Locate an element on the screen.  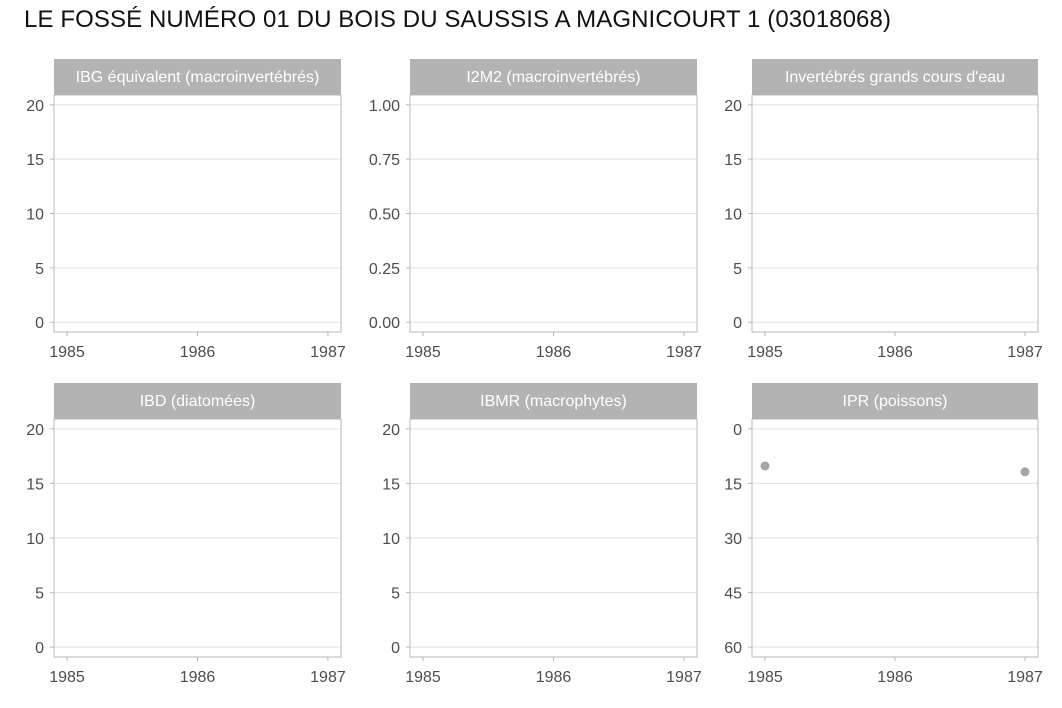
y-tick-label: 45 is located at coordinates (733, 594).